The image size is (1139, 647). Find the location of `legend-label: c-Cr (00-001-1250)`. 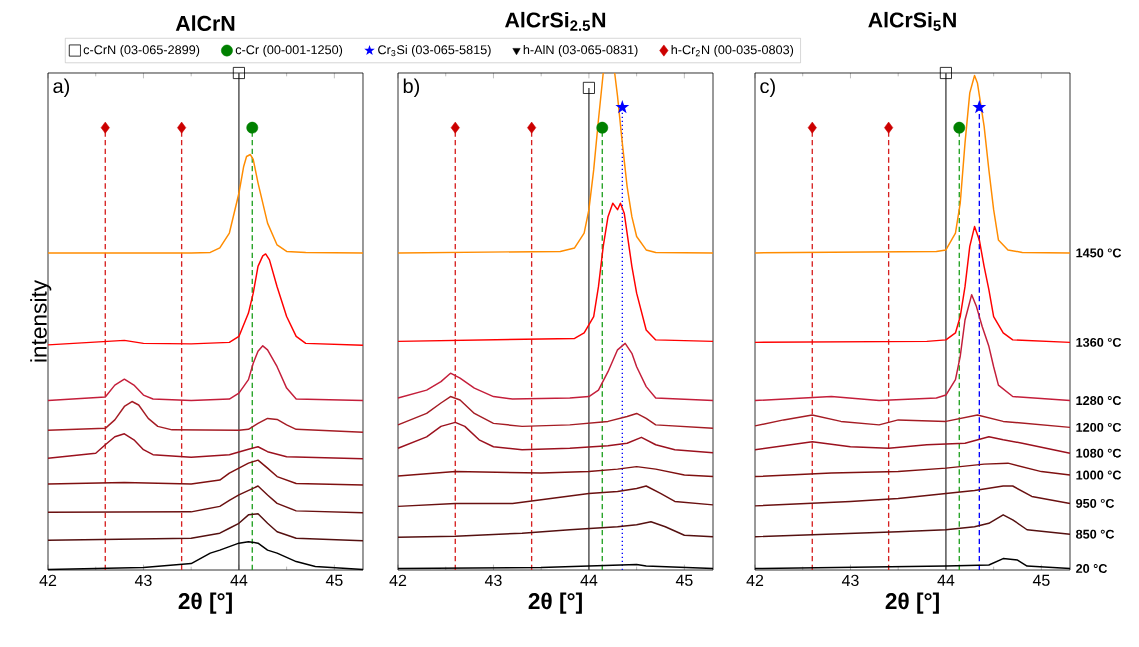

legend-label: c-Cr (00-001-1250) is located at coordinates (289, 50).